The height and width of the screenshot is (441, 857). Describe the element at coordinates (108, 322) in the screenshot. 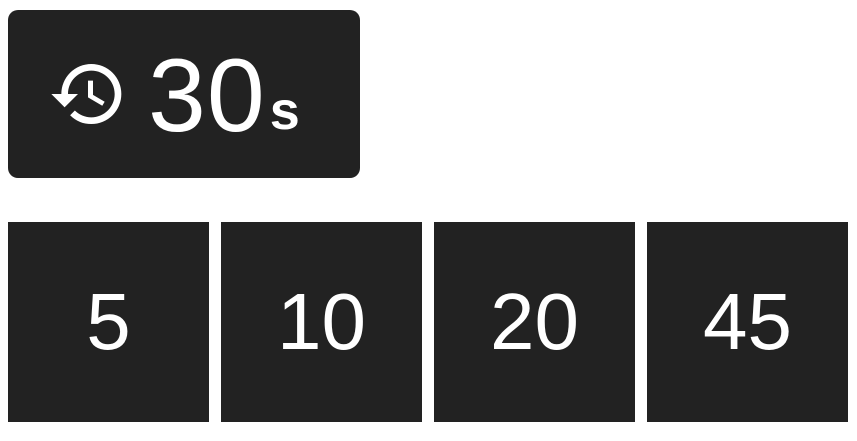

I see `preset-5-button: 5` at that location.